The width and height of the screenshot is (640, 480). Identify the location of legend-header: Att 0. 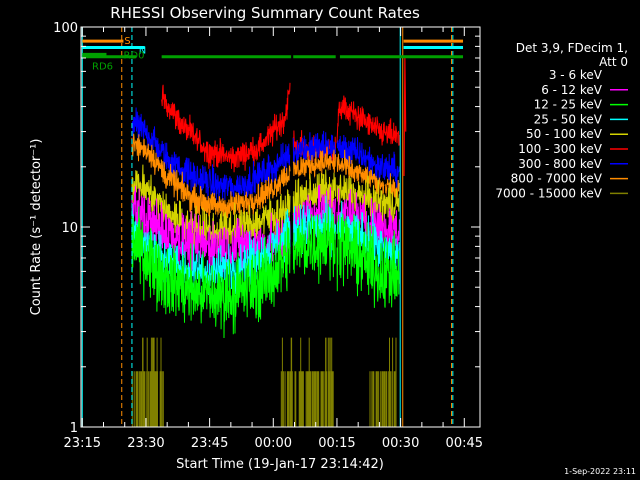
(613, 62).